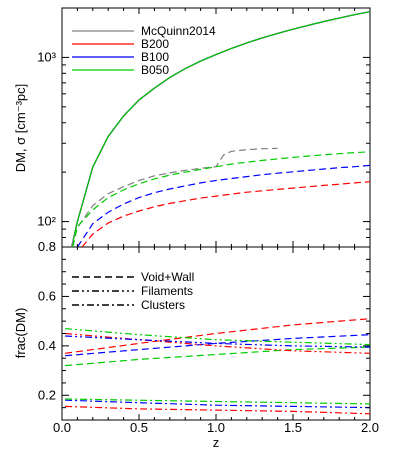  Describe the element at coordinates (46, 56) in the screenshot. I see `y-tick-label: 10³` at that location.